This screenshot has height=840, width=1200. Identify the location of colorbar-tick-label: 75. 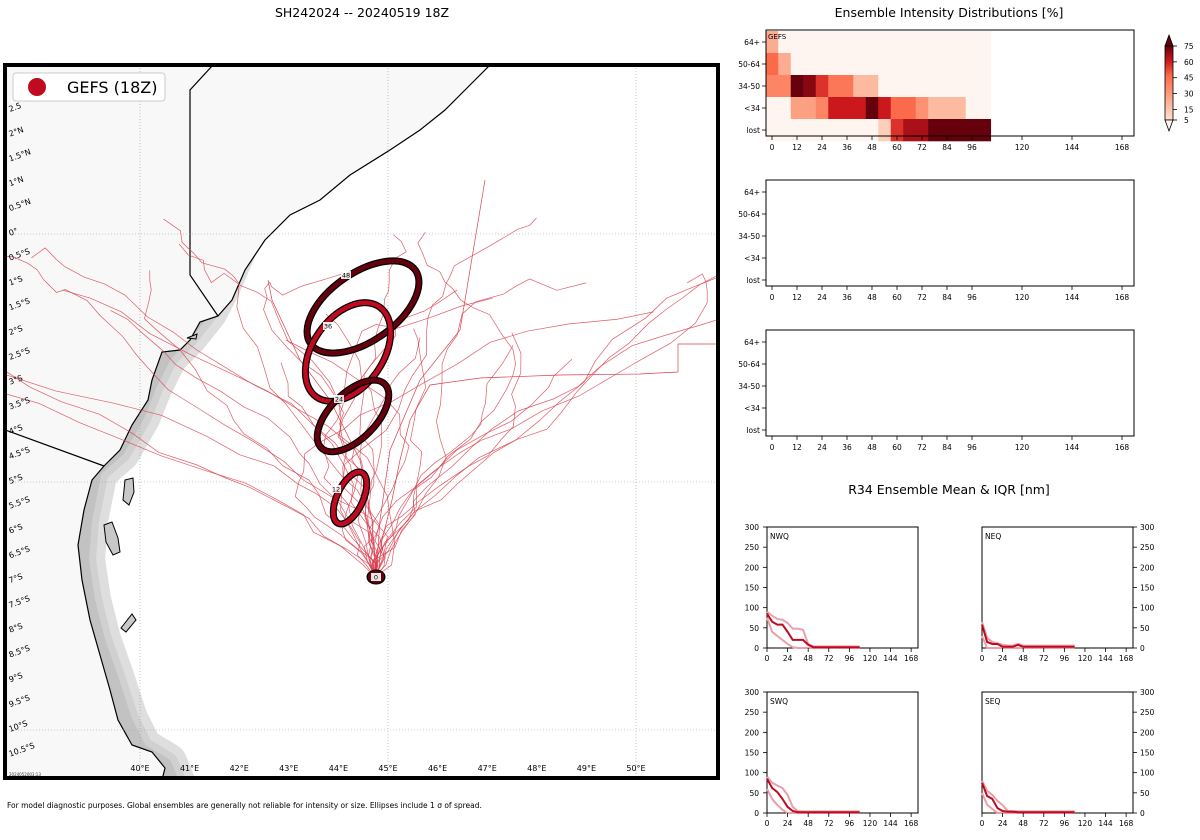
(1189, 46).